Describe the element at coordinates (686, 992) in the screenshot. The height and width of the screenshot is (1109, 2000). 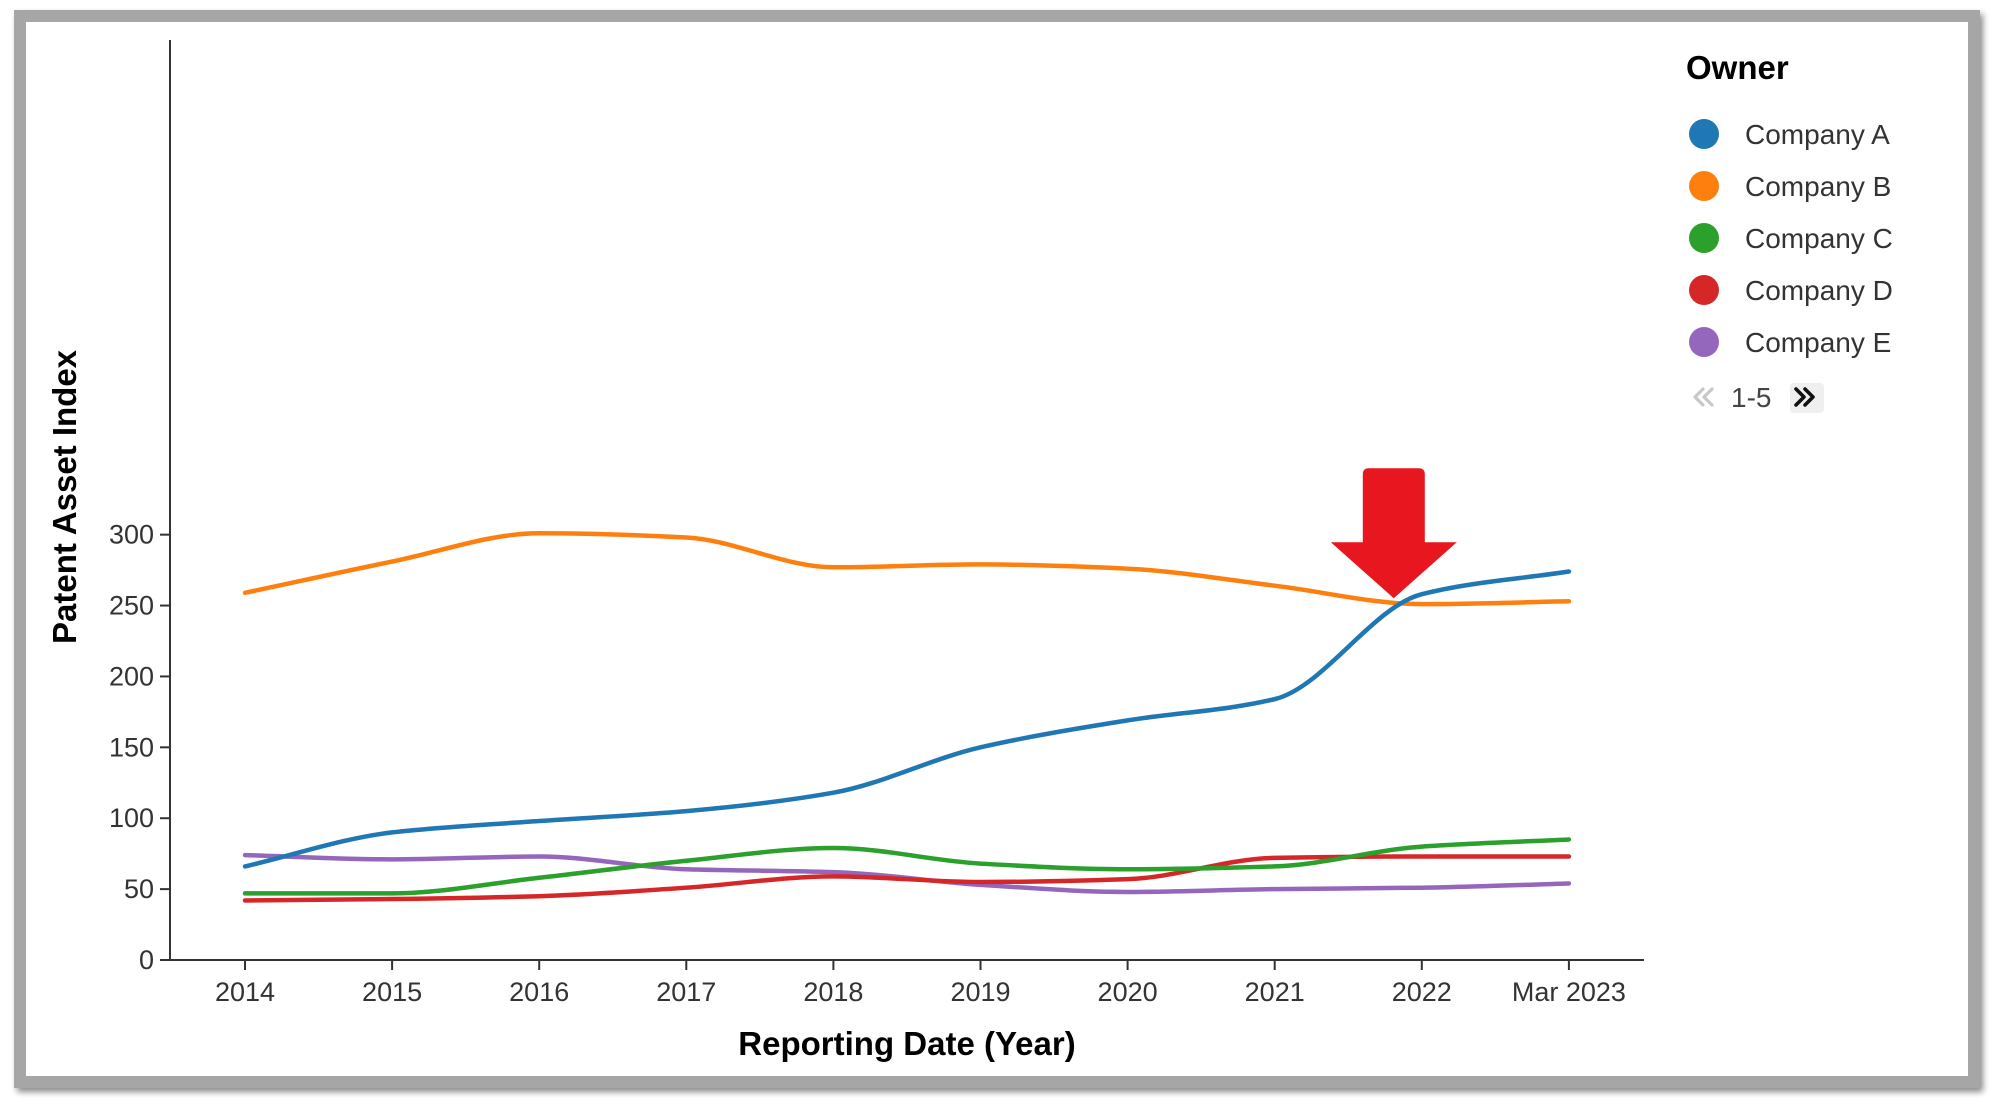
I see `x-tick-label: 2017` at that location.